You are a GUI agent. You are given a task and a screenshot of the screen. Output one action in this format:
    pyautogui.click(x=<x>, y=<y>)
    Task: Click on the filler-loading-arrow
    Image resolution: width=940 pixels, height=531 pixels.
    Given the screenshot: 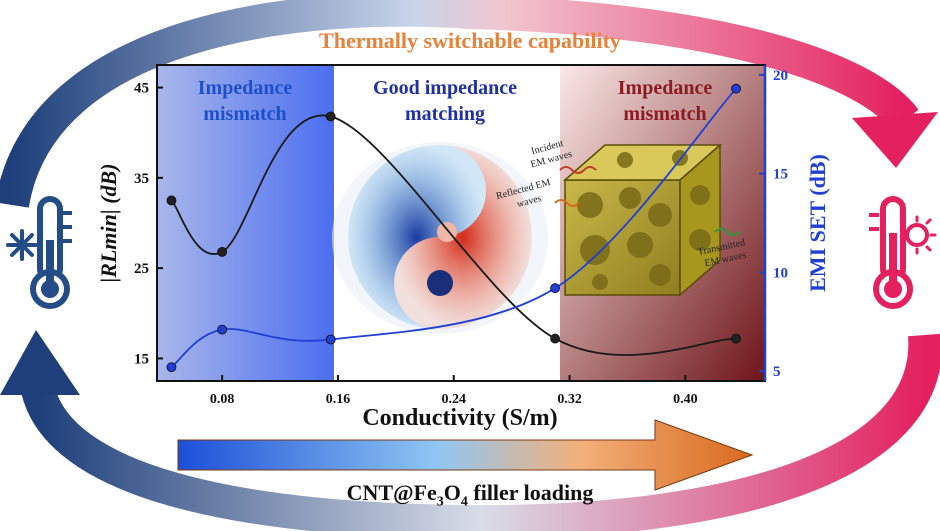 What is the action you would take?
    pyautogui.click(x=465, y=455)
    